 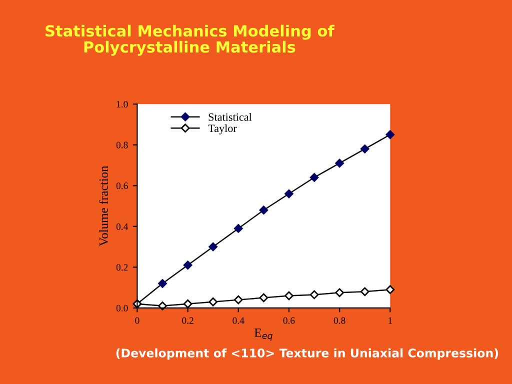 I want to click on y-tick-label: 0.6, so click(x=122, y=186).